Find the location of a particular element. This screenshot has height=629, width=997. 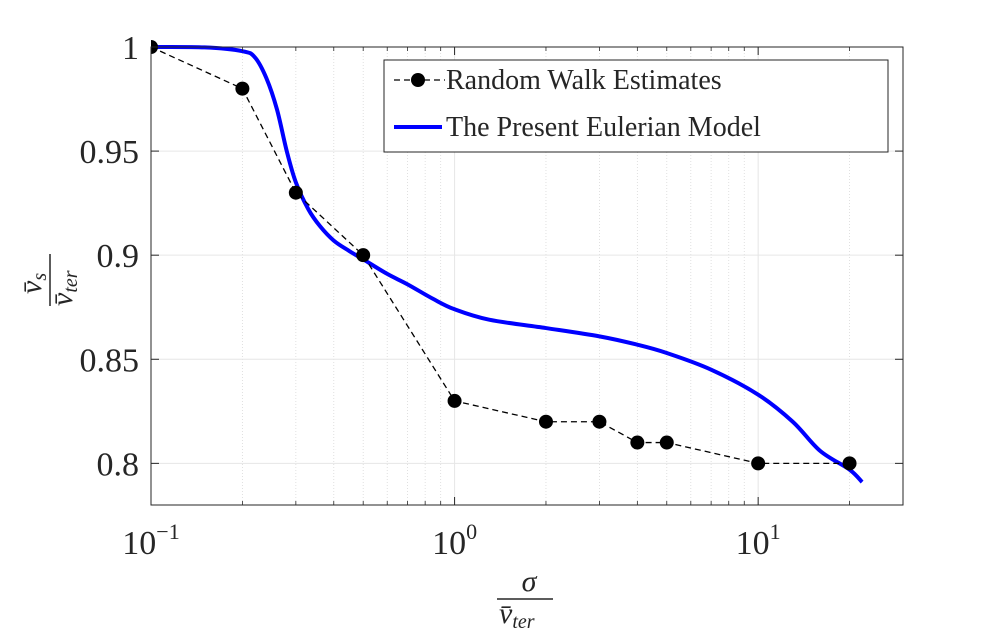

y-label-denominator: v̄ter is located at coordinates (64, 288).